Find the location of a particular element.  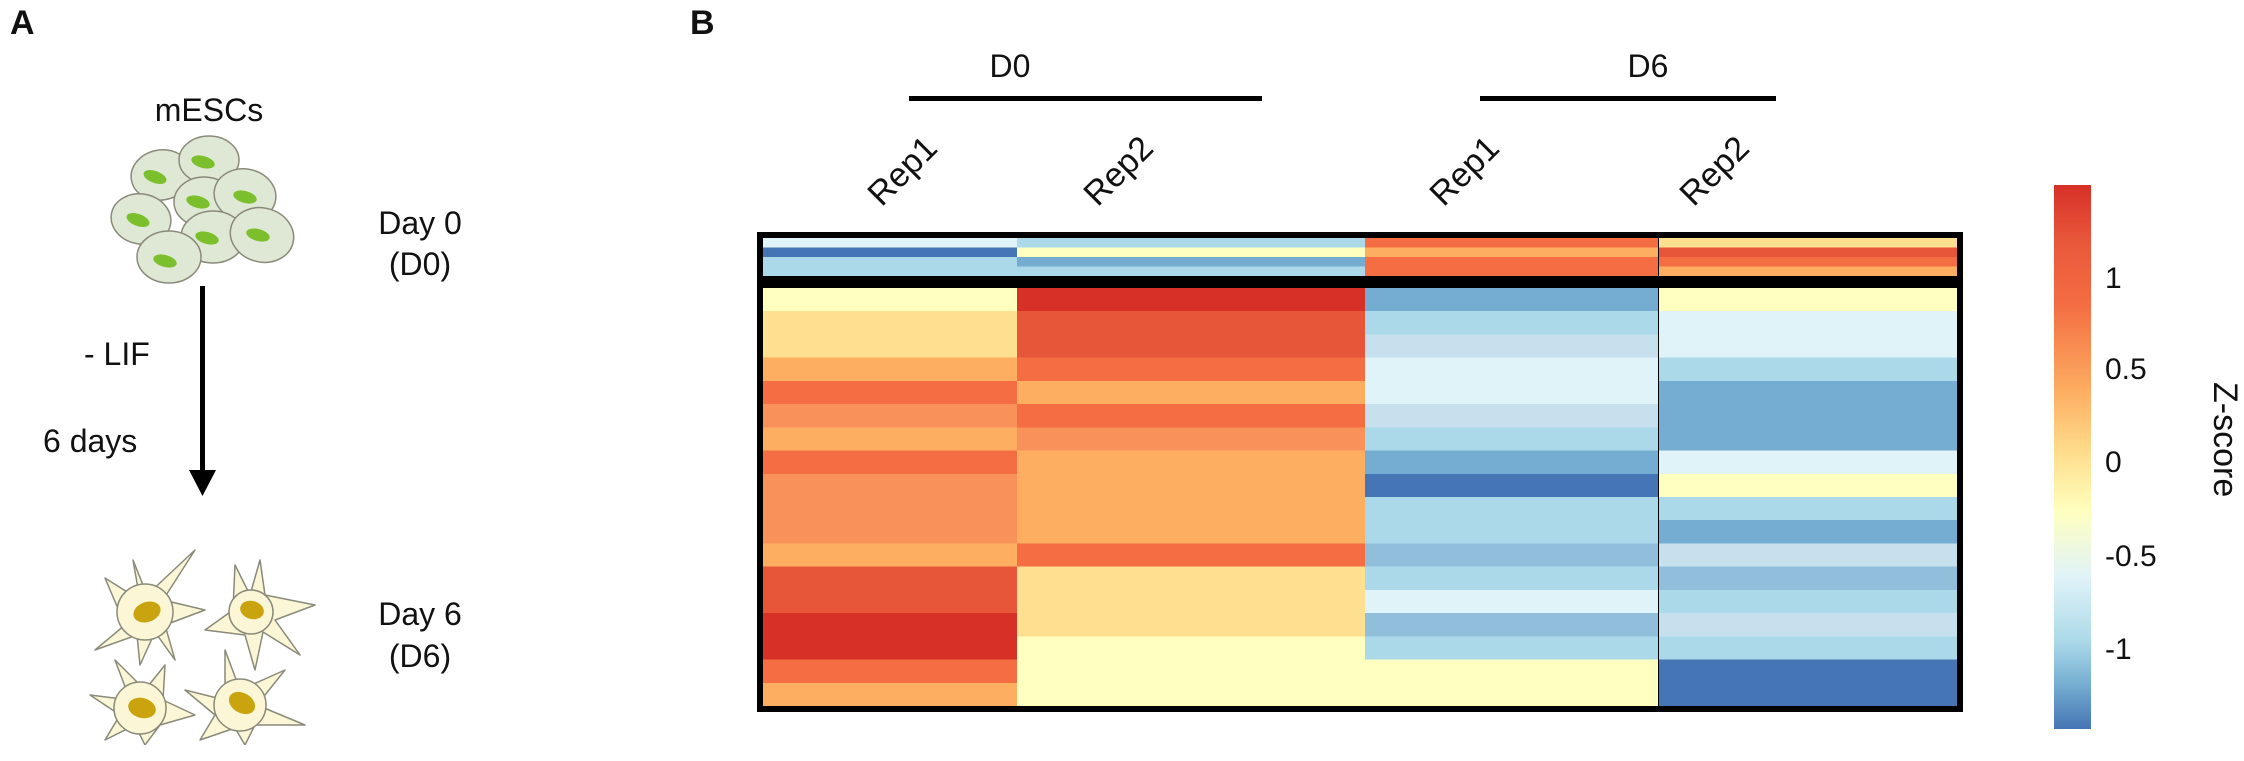

col-label-d6-rep1: Rep1 is located at coordinates (1464, 171).